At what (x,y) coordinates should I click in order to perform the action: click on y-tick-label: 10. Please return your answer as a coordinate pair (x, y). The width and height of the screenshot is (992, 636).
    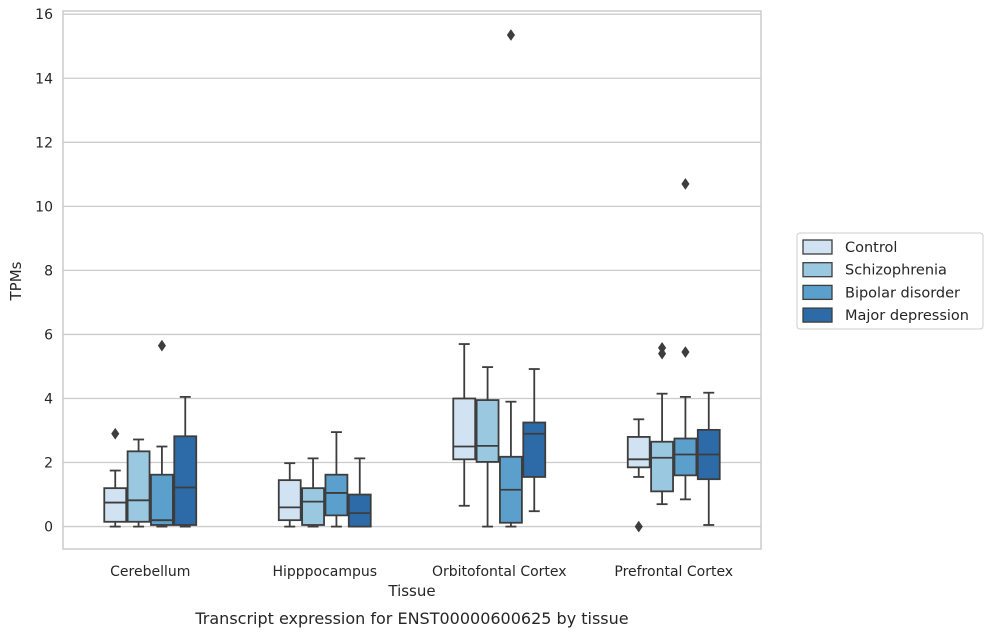
    Looking at the image, I should click on (44, 207).